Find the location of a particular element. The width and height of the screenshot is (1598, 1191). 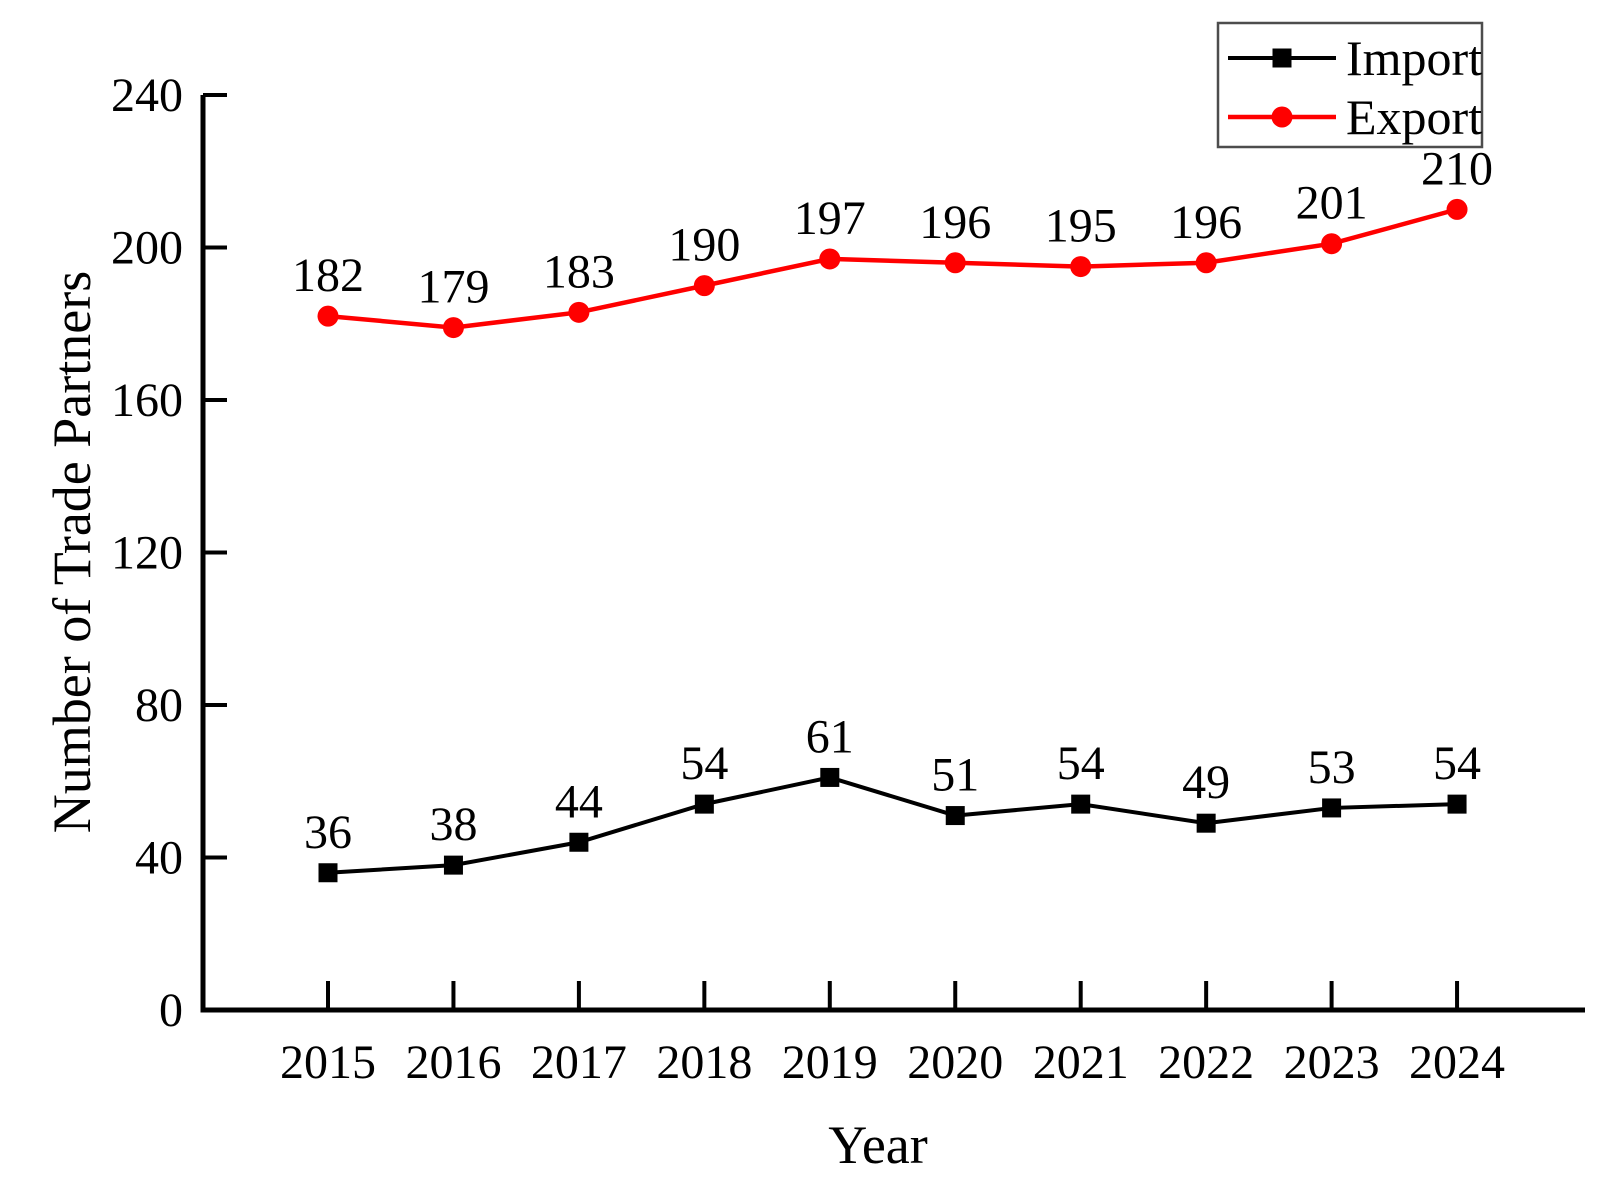

x-tick-label: 2018 is located at coordinates (704, 1062).